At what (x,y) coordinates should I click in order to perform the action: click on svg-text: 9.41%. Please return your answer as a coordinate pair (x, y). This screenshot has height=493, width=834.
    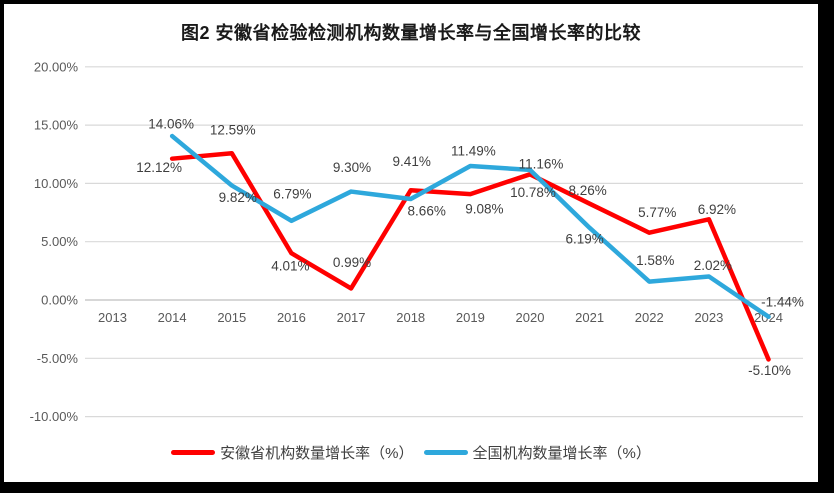
    Looking at the image, I should click on (412, 161).